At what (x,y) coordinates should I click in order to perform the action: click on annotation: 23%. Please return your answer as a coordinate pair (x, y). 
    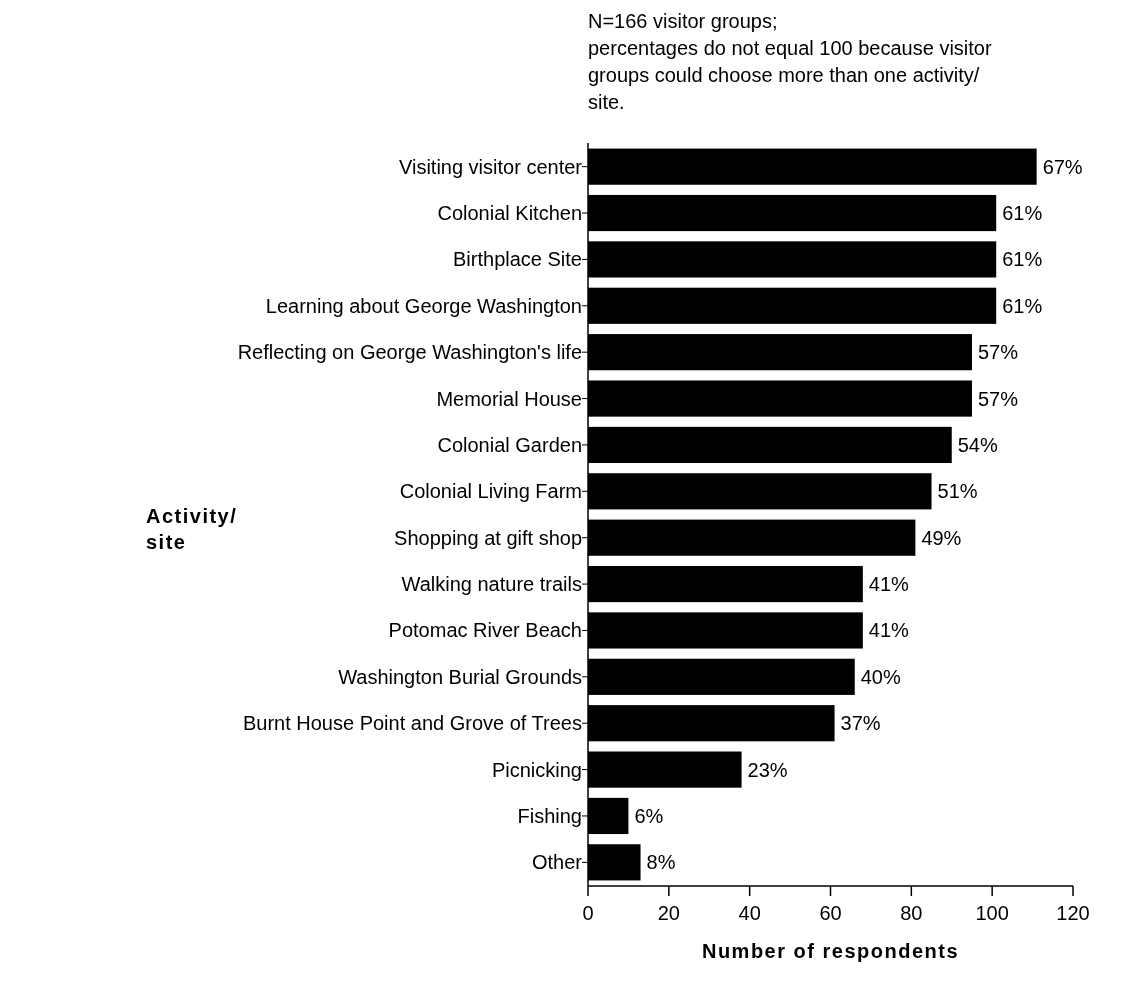
    Looking at the image, I should click on (767, 769).